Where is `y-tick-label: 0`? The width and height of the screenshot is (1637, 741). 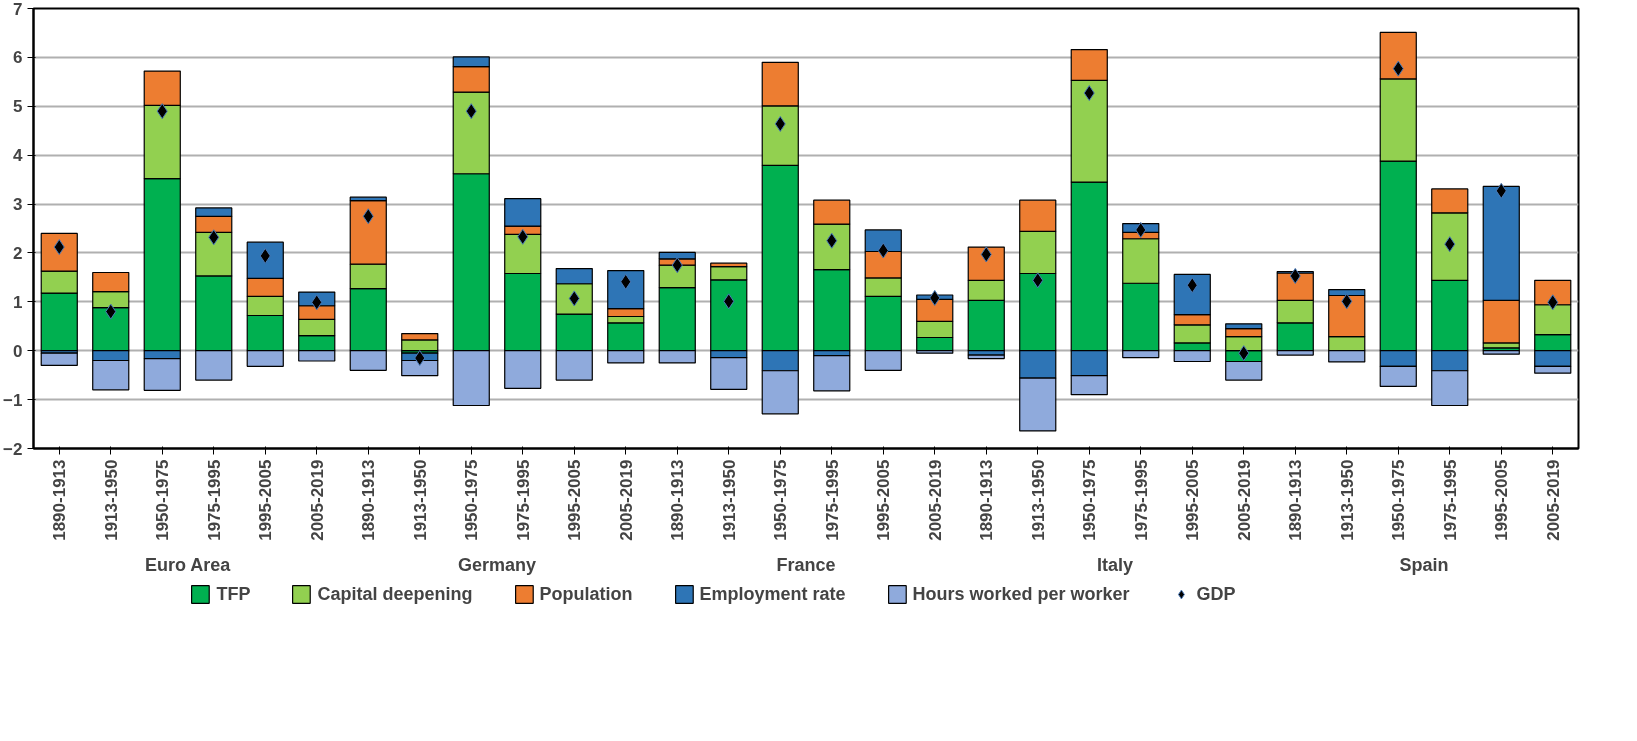
y-tick-label: 0 is located at coordinates (18, 351).